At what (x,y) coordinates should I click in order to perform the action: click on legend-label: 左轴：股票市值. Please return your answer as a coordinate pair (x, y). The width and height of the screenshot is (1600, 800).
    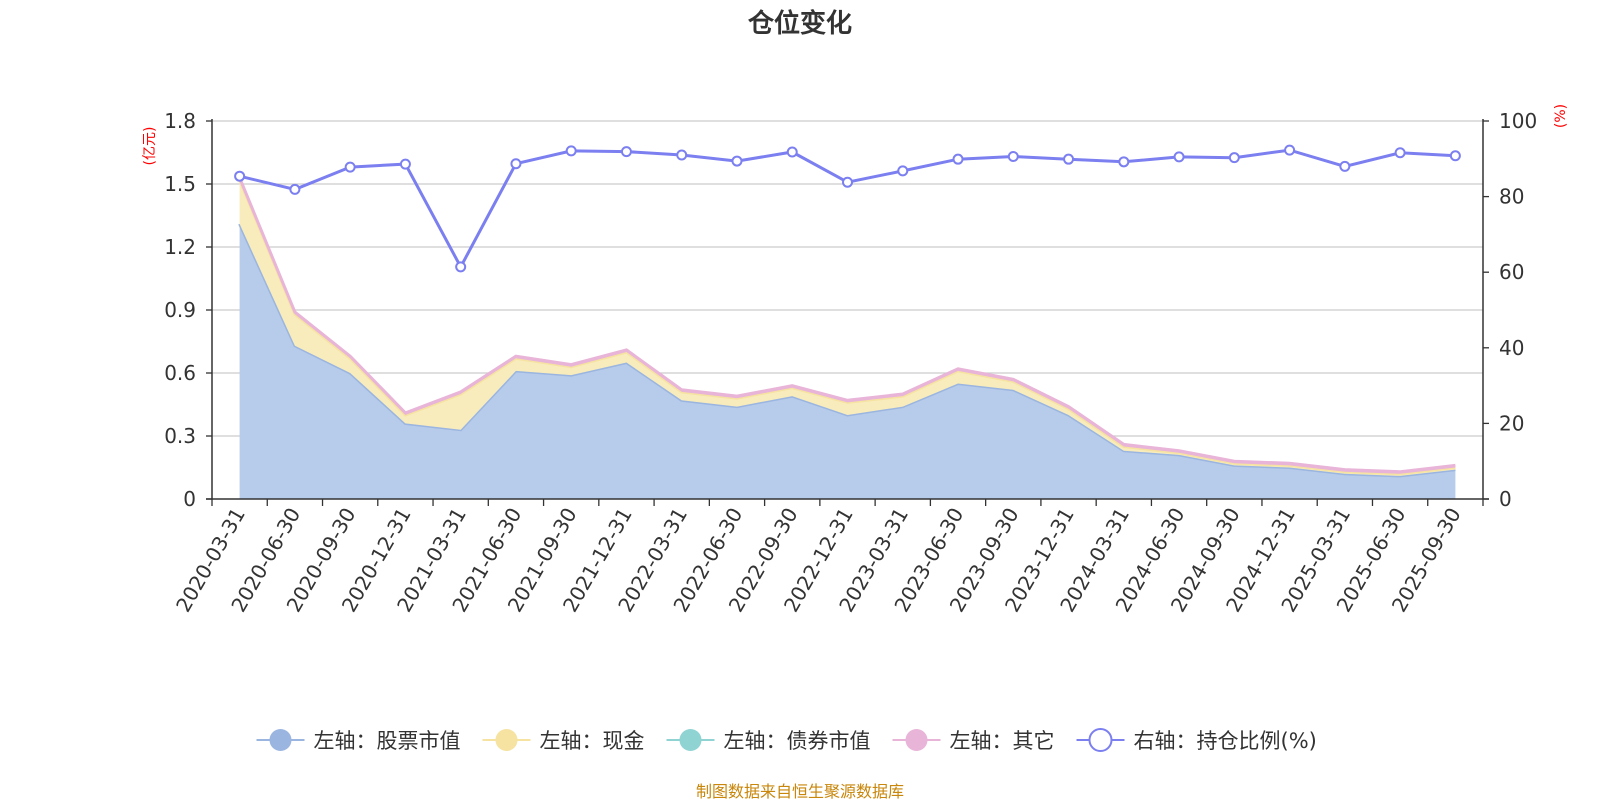
    Looking at the image, I should click on (387, 741).